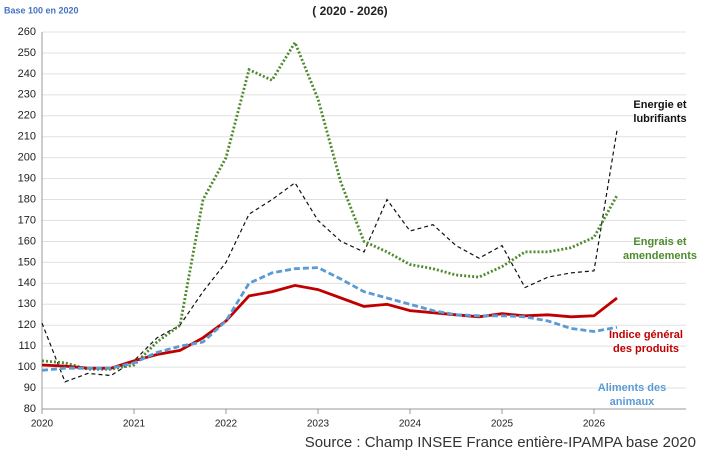 Image resolution: width=701 pixels, height=455 pixels. What do you see at coordinates (502, 424) in the screenshot?
I see `x-tick-label: 2025` at bounding box center [502, 424].